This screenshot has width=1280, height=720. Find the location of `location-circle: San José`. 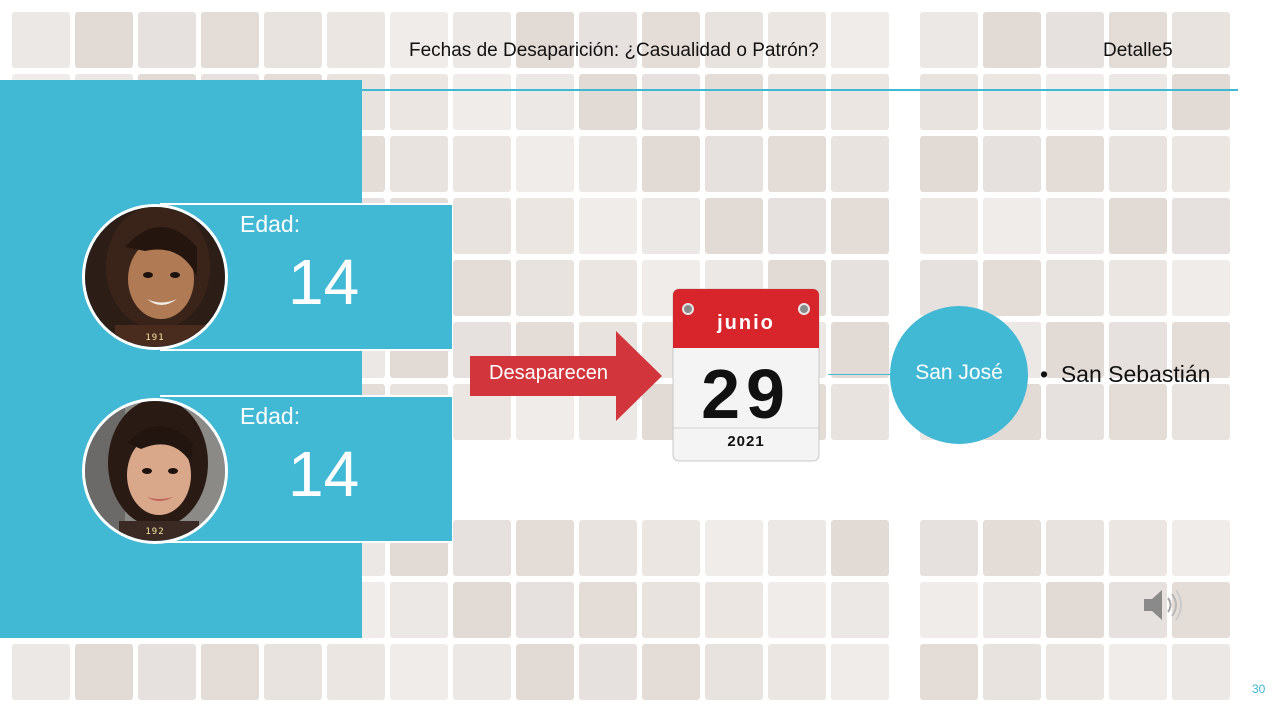

location-circle: San José is located at coordinates (959, 375).